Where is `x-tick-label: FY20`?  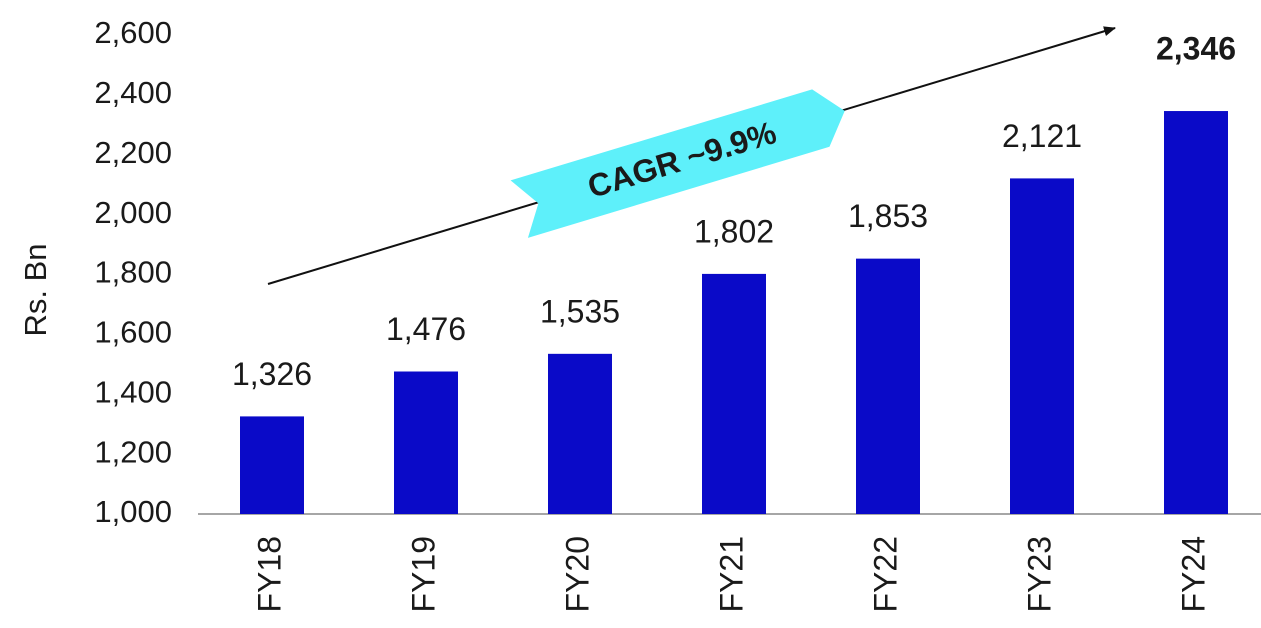
x-tick-label: FY20 is located at coordinates (577, 574).